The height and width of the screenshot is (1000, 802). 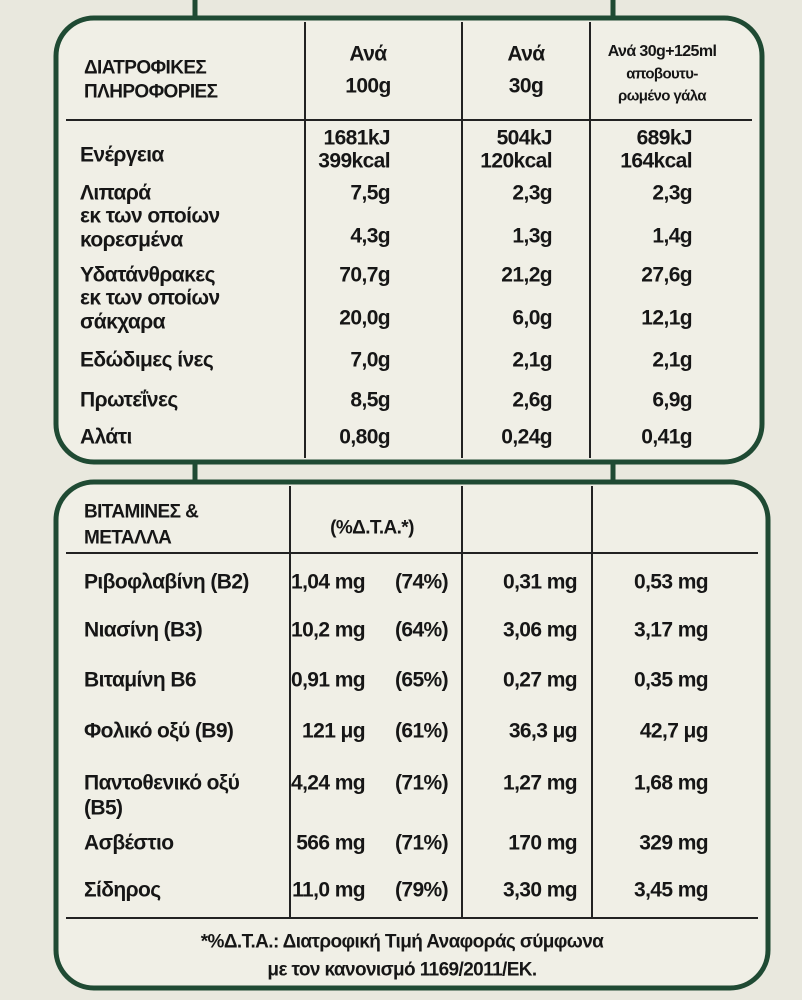 I want to click on column-header: ρωμένο γάλα, so click(x=662, y=96).